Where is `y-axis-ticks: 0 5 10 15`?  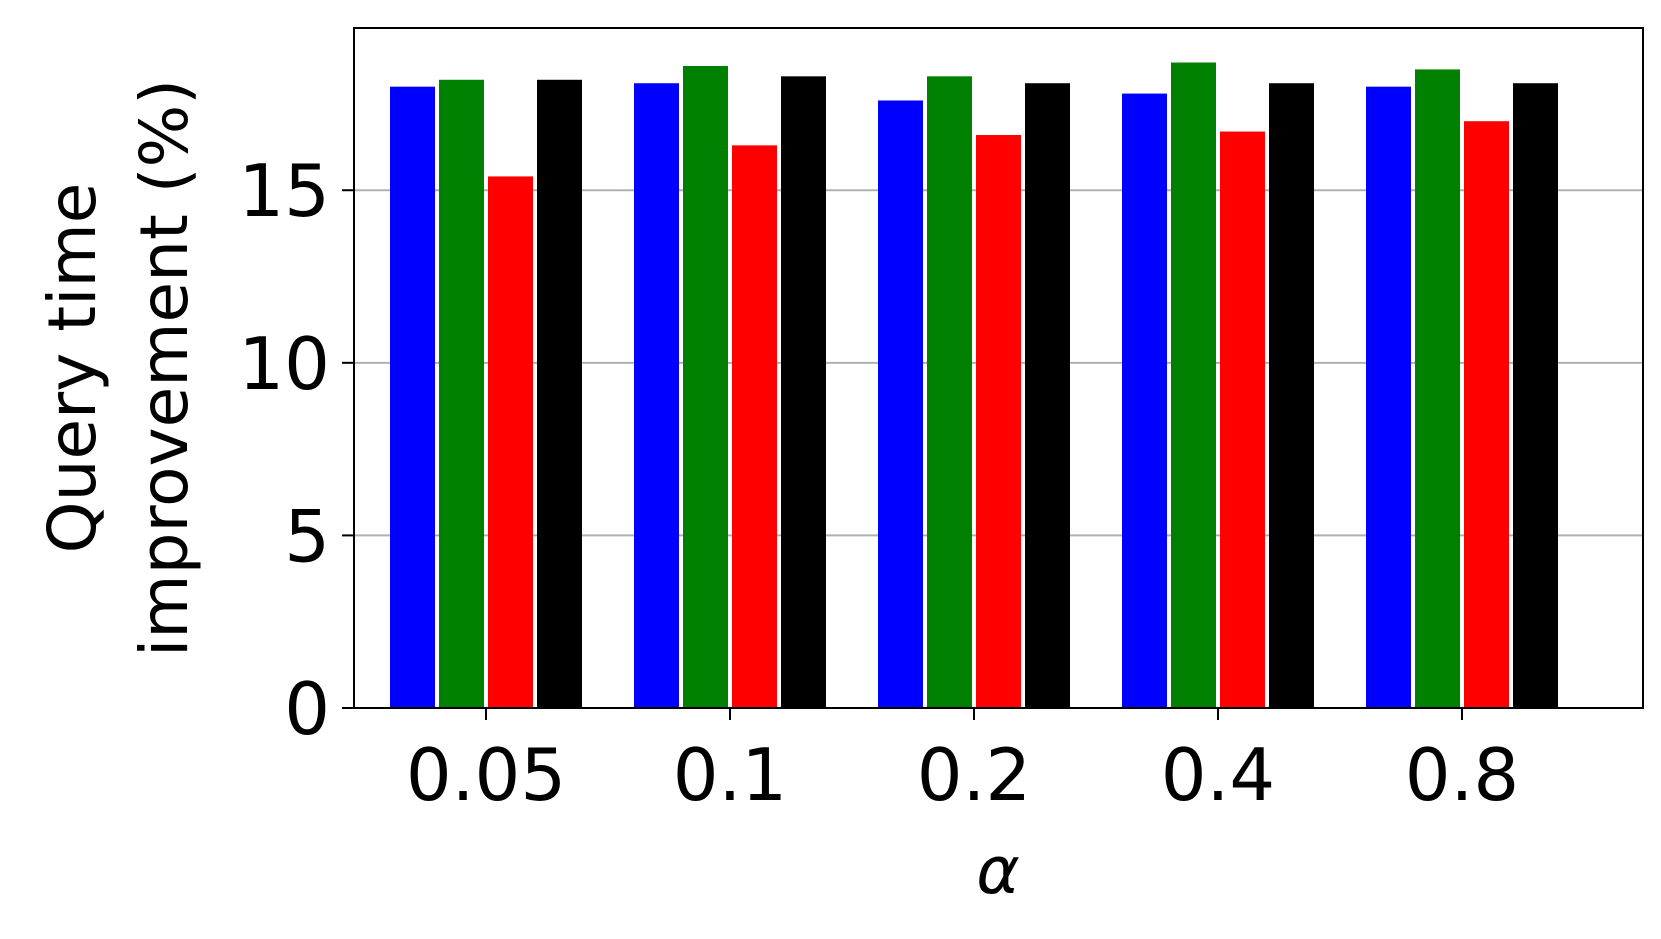 y-axis-ticks: 0 5 10 15 is located at coordinates (296, 450).